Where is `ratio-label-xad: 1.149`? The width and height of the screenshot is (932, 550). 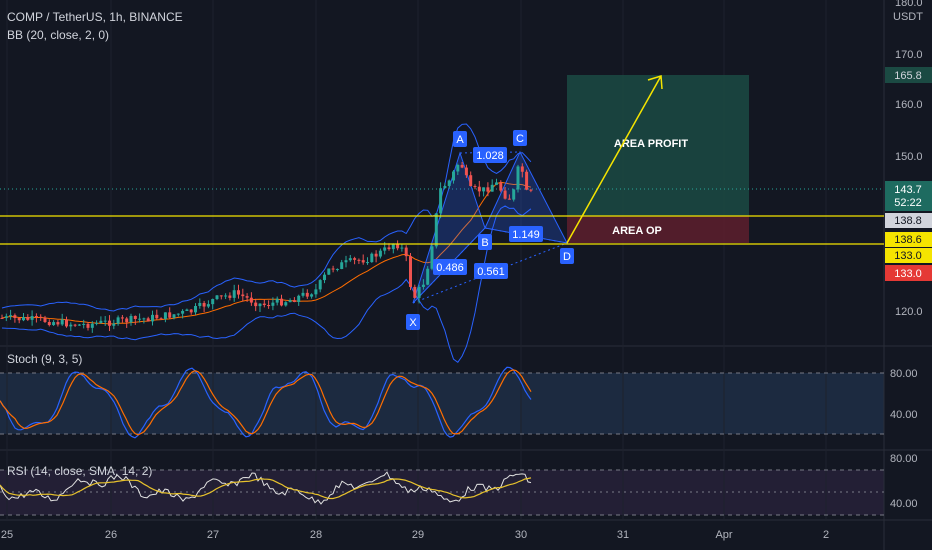
ratio-label-xad: 1.149 is located at coordinates (526, 234).